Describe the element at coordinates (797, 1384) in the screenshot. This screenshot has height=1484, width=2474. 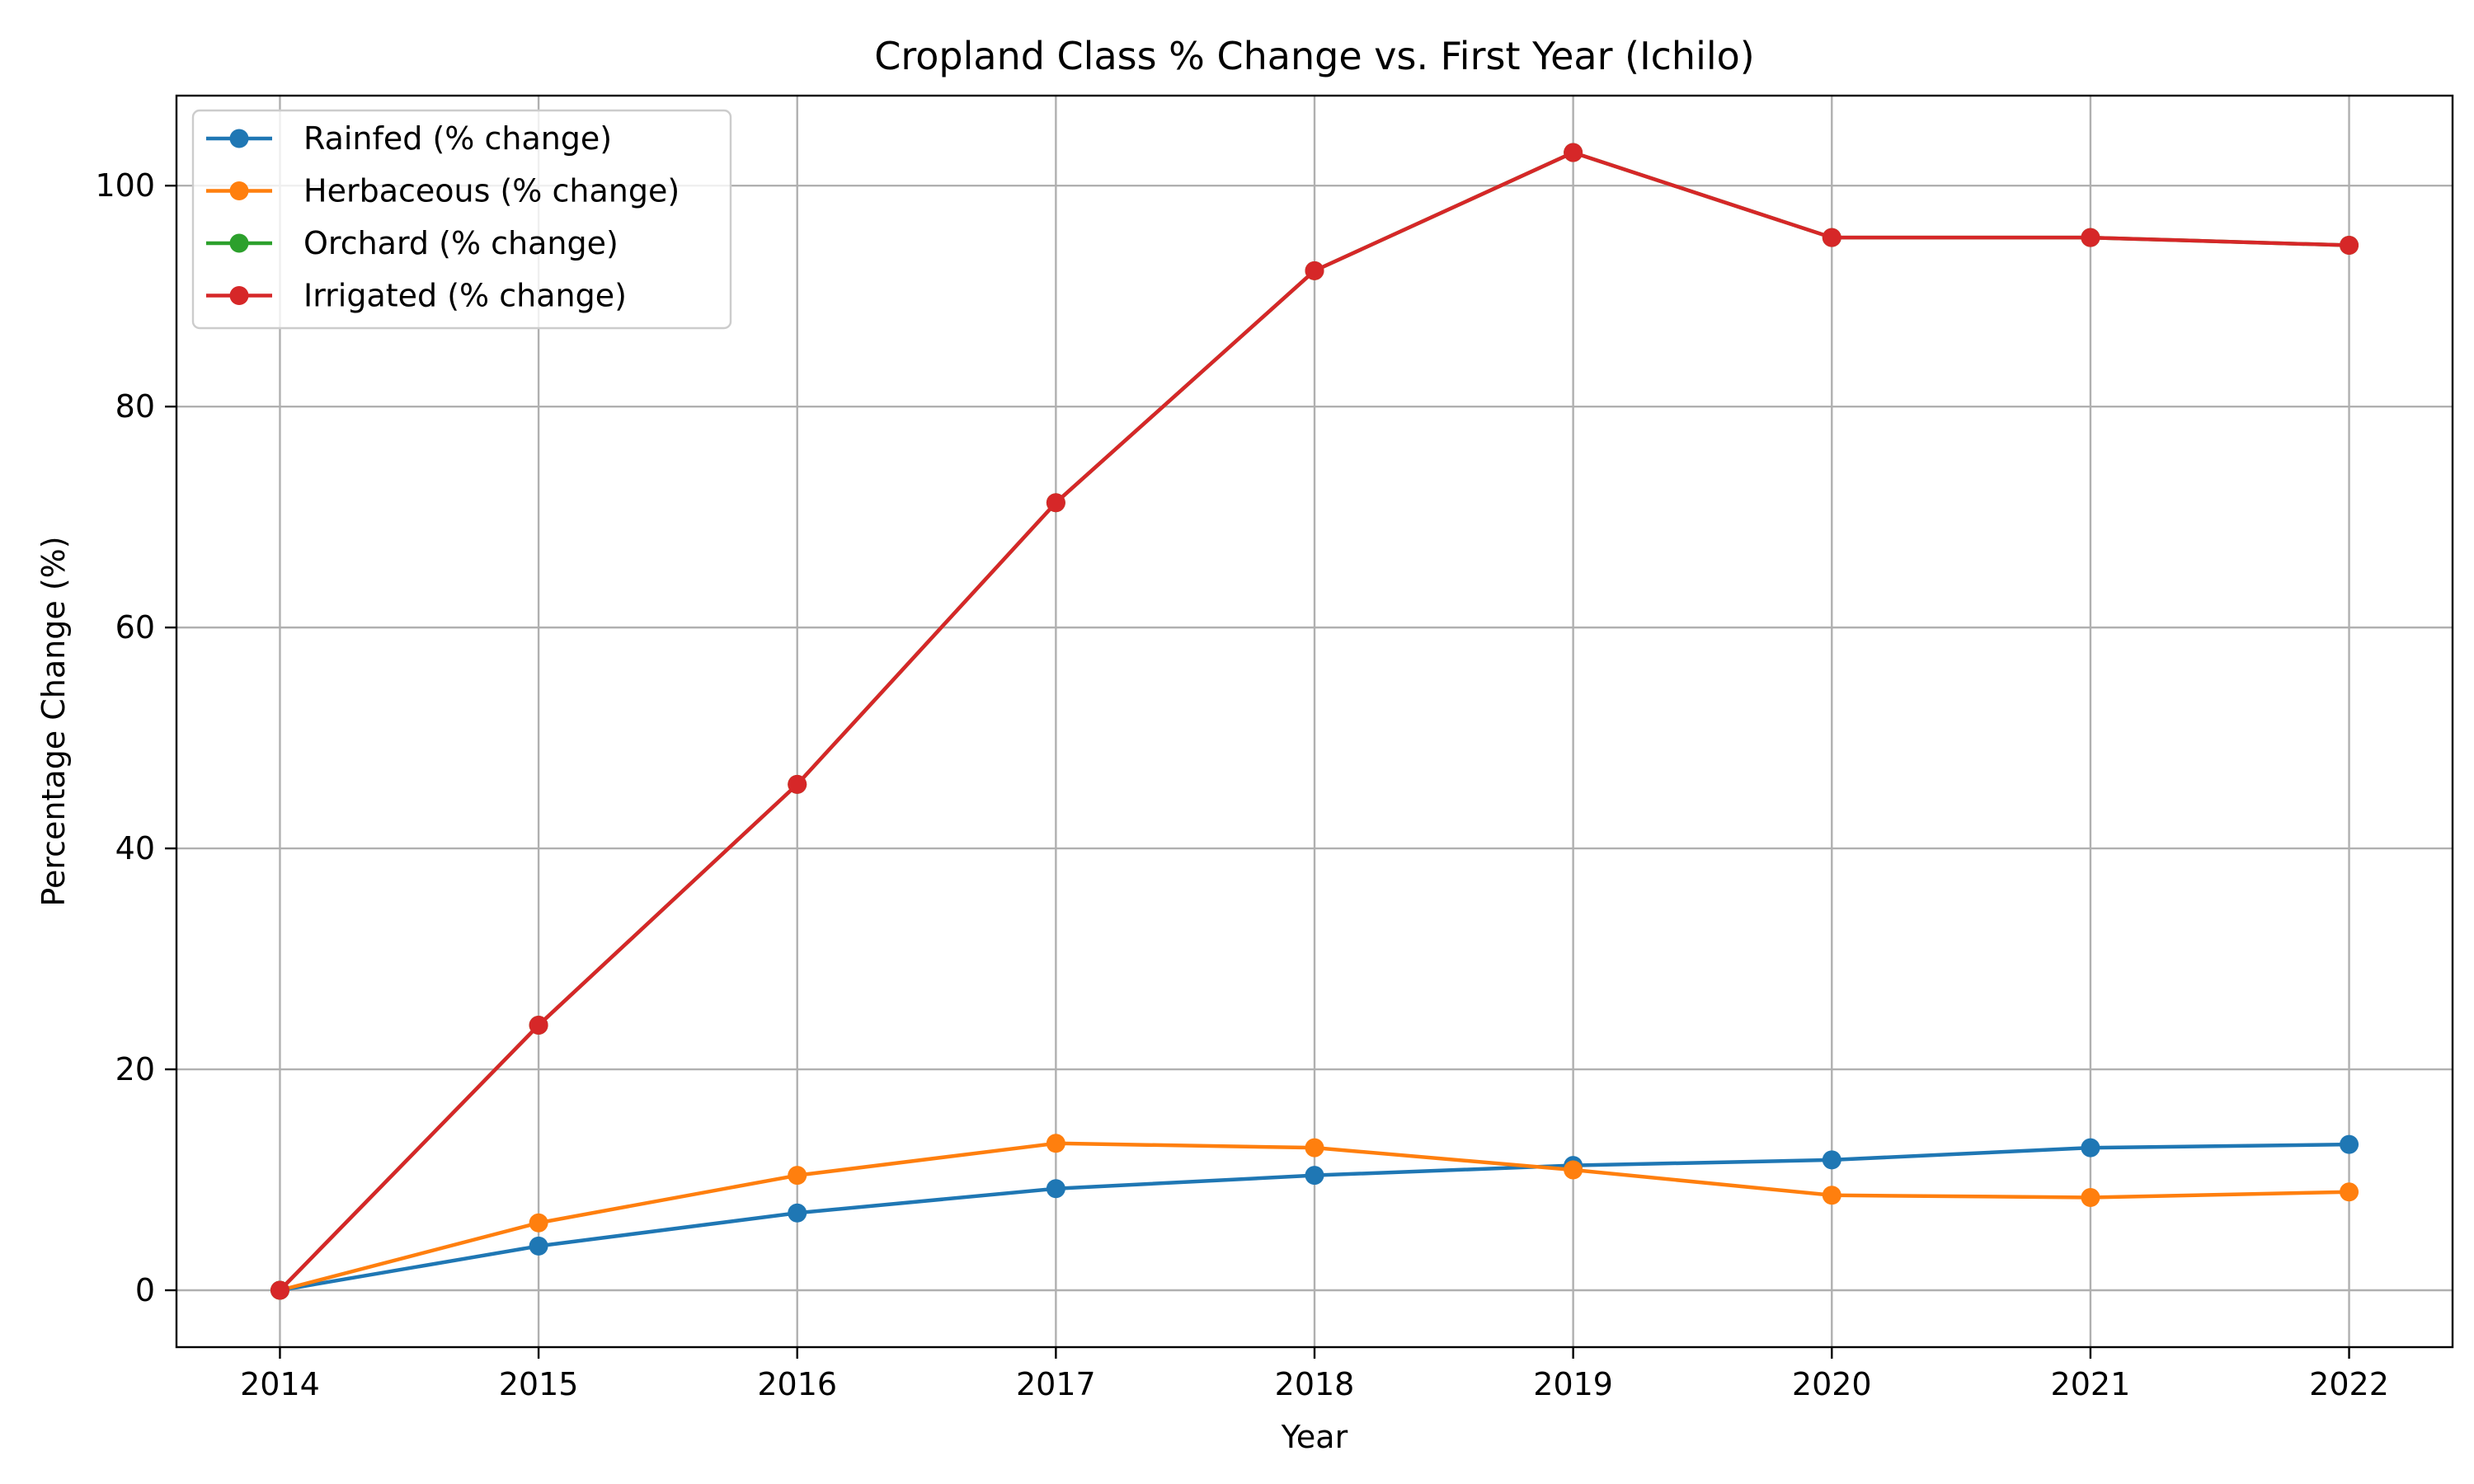
I see `x-tick-label: 2016` at that location.